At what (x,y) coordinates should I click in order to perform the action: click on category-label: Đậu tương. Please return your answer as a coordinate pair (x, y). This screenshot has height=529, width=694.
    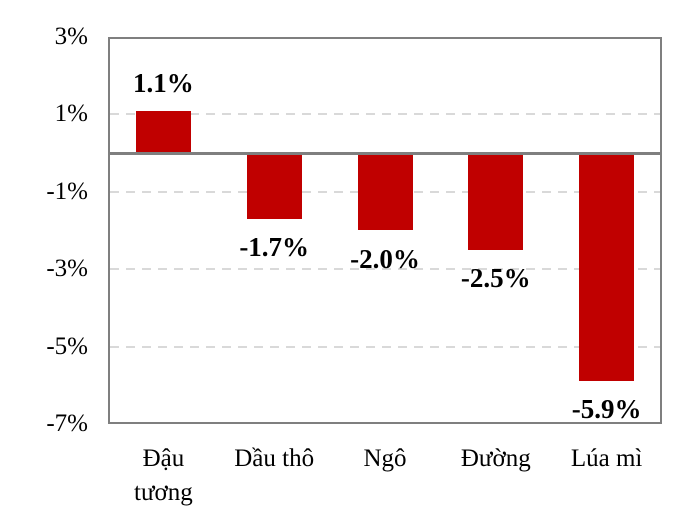
    Looking at the image, I should click on (163, 475).